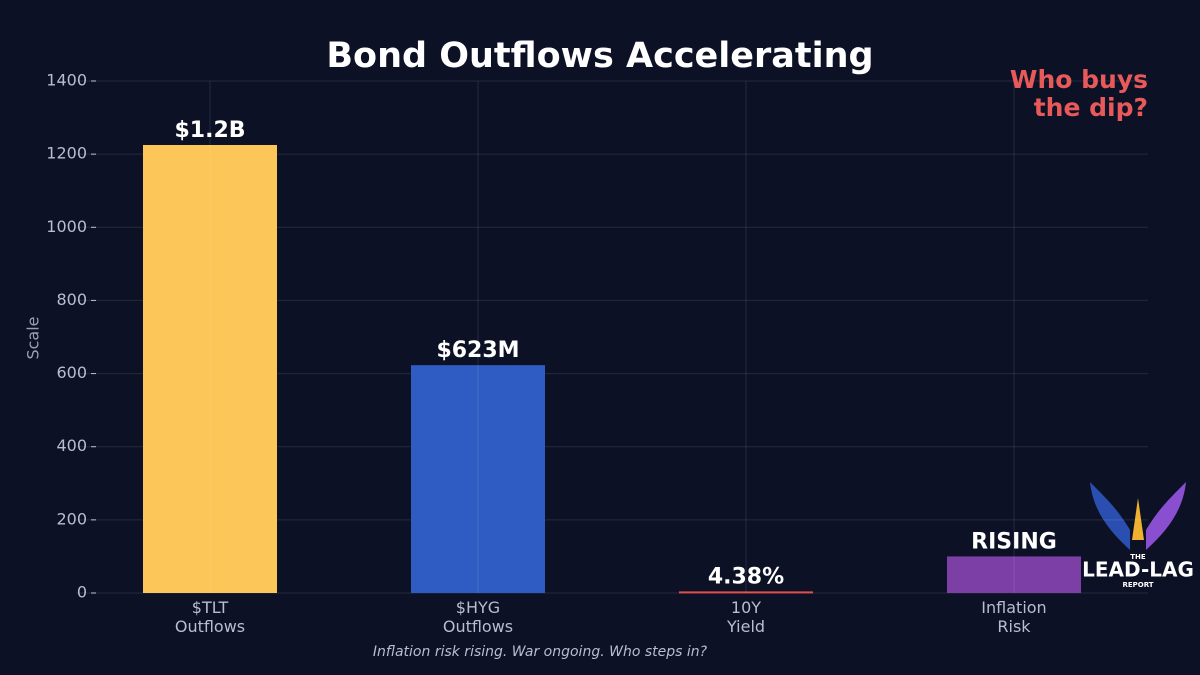  Describe the element at coordinates (82, 592) in the screenshot. I see `y-tick-label: 0` at that location.